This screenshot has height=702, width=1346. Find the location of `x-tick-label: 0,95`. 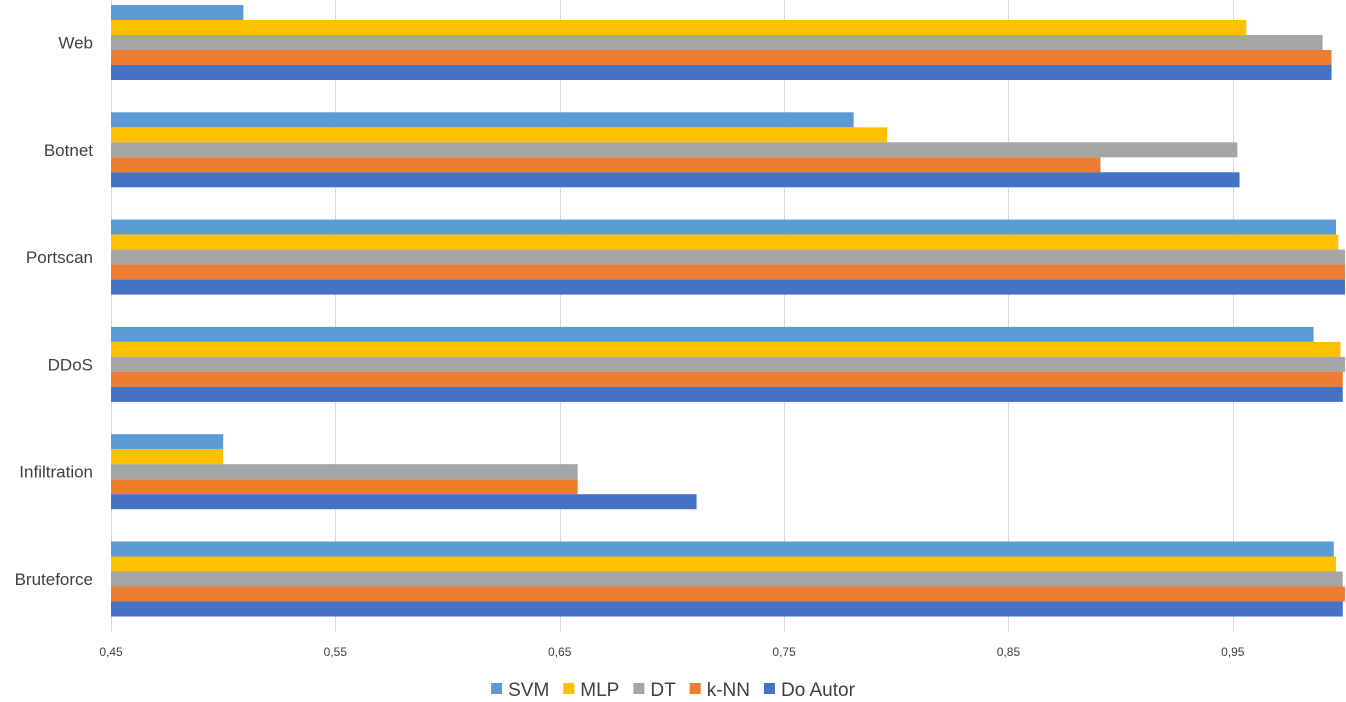

x-tick-label: 0,95 is located at coordinates (1233, 652).